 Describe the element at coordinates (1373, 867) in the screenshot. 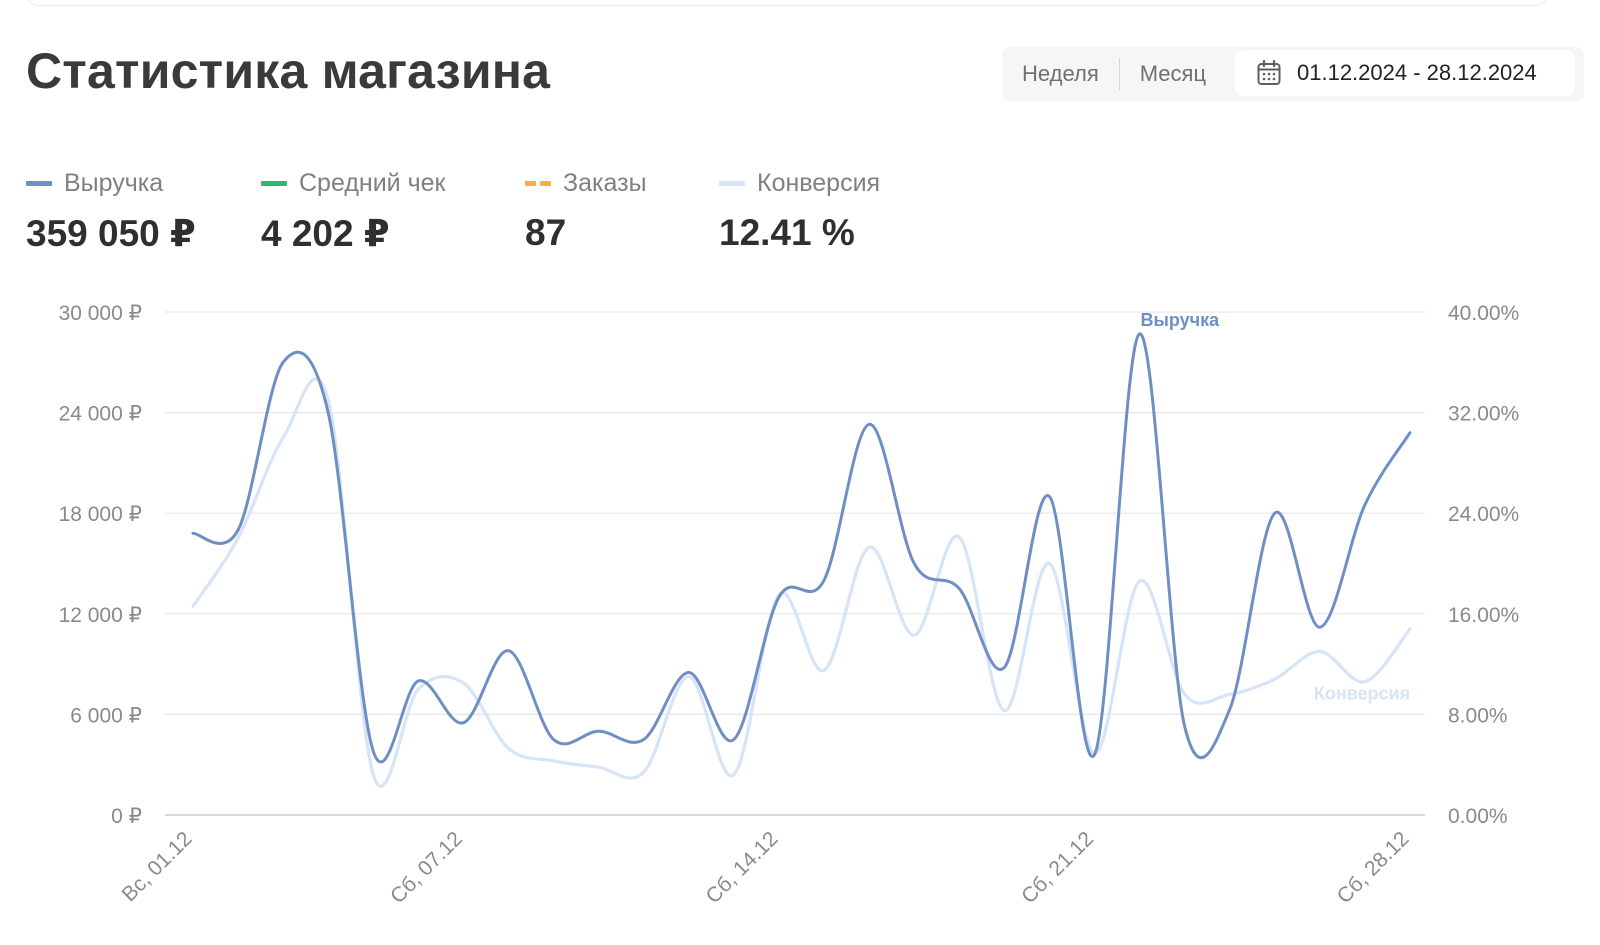

I see `x-tick-label: Сб, 28.12` at that location.